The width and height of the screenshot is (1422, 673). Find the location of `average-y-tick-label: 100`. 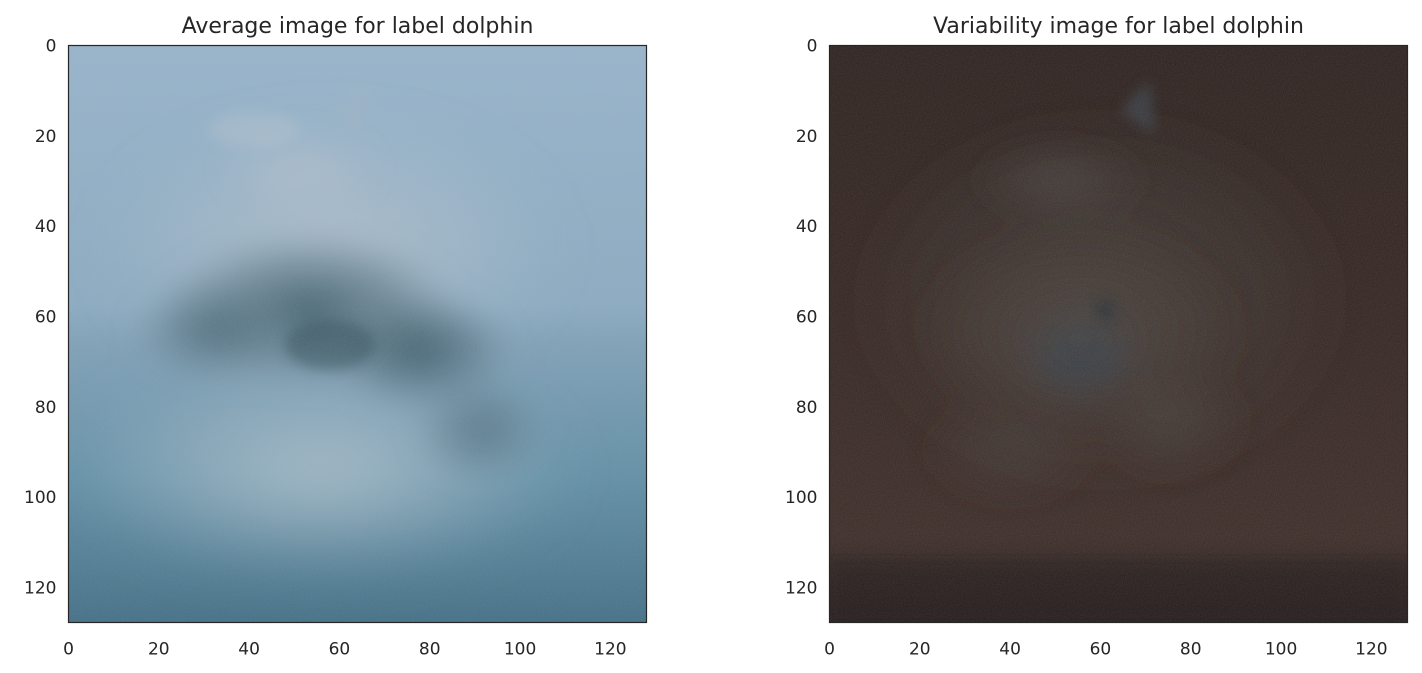

average-y-tick-label: 100 is located at coordinates (40, 498).